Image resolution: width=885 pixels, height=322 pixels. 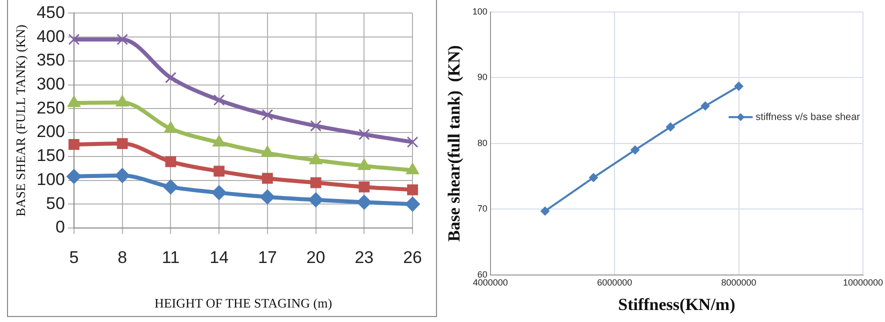 I want to click on y-axis-title: BASE SHEAR (FULL TANK) (KN), so click(x=20, y=120).